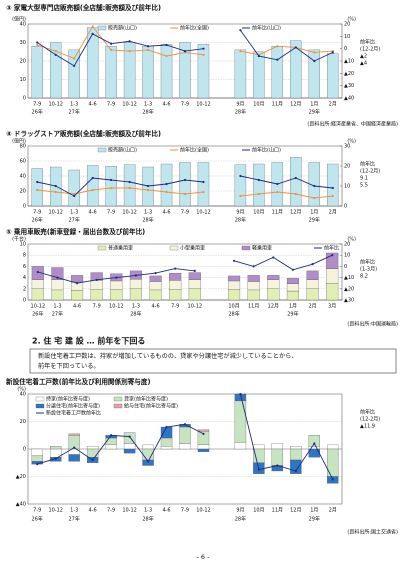 The height and width of the screenshot is (575, 407). Describe the element at coordinates (333, 511) in the screenshot. I see `x-tick-label: 2月` at that location.